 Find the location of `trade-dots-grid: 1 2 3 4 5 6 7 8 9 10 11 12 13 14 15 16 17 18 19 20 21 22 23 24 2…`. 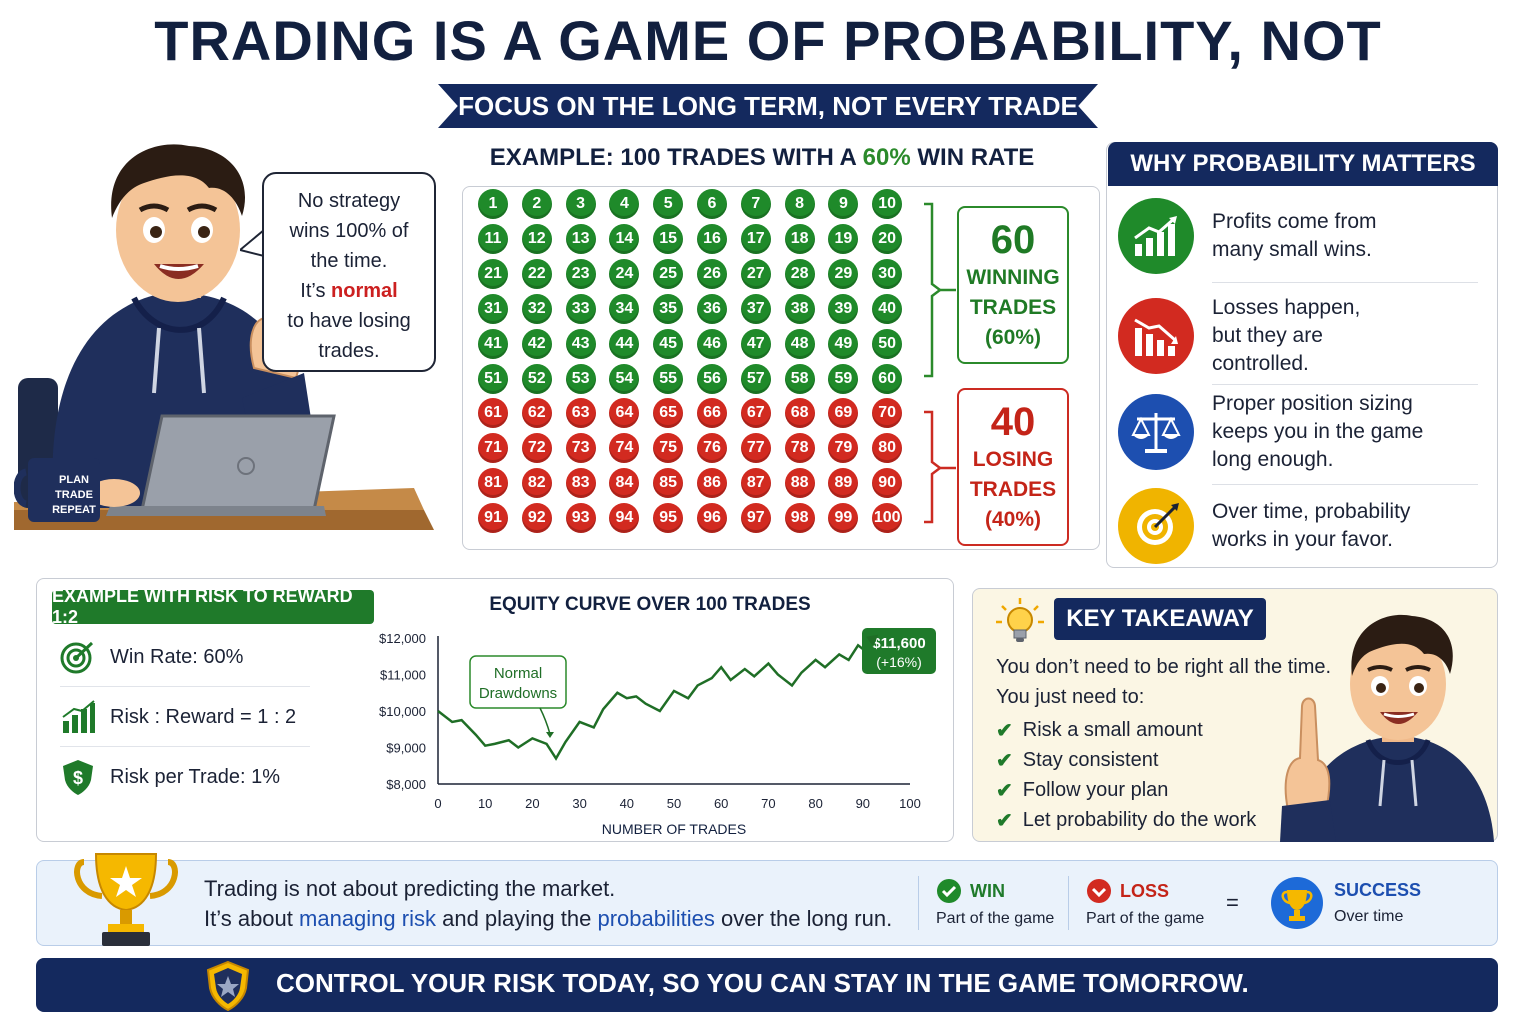

trade-dots-grid: 1 2 3 4 5 6 7 8 9 10 11 12 13 14 15 16 17 18 19 20 21 22 23 24 2… is located at coordinates (698, 364).